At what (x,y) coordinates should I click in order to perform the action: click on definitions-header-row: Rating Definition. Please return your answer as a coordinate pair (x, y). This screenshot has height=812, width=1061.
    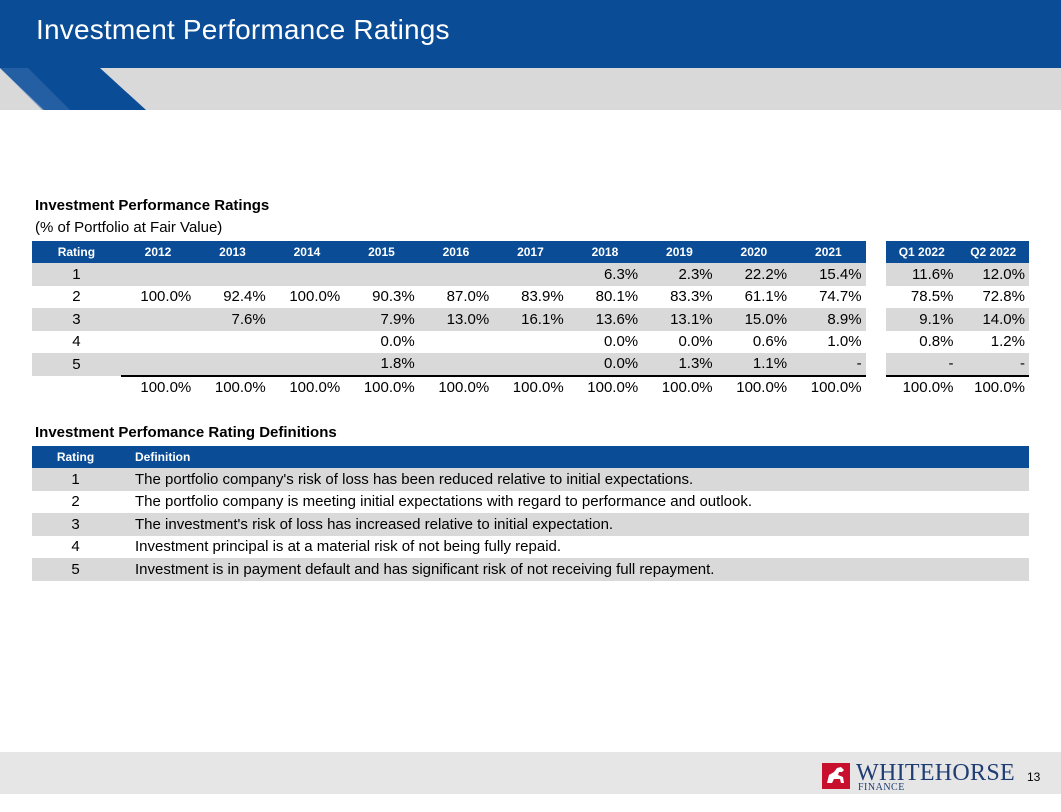
    Looking at the image, I should click on (530, 457).